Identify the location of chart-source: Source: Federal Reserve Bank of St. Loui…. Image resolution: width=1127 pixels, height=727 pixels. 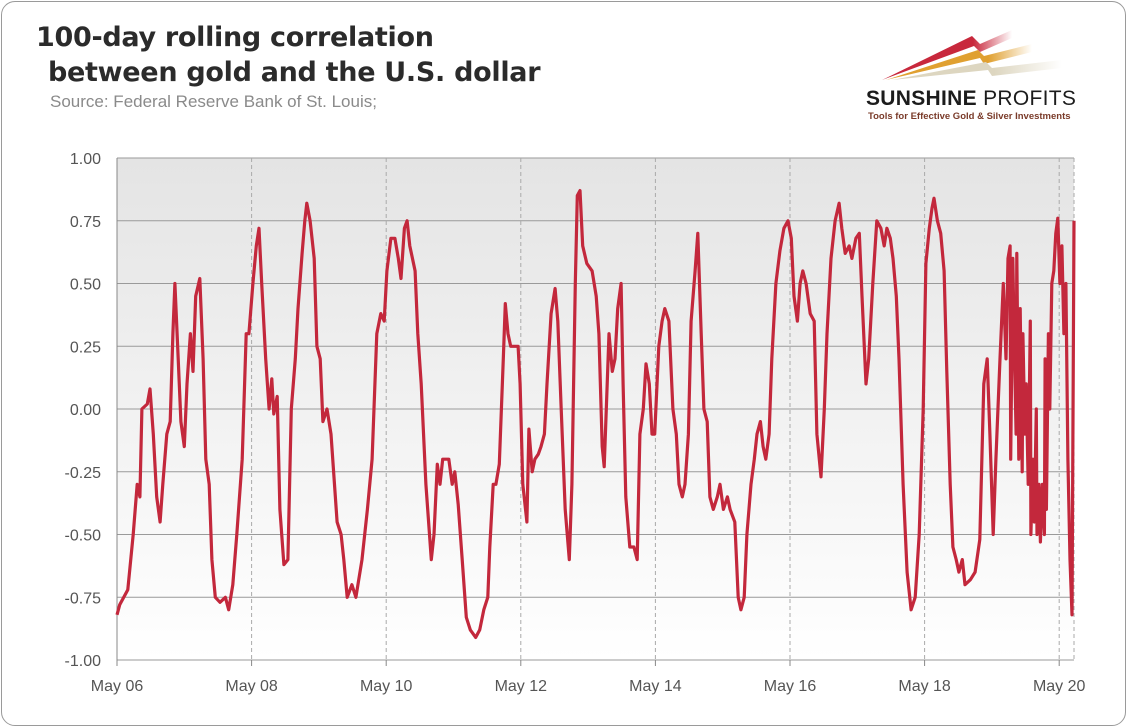
(213, 101).